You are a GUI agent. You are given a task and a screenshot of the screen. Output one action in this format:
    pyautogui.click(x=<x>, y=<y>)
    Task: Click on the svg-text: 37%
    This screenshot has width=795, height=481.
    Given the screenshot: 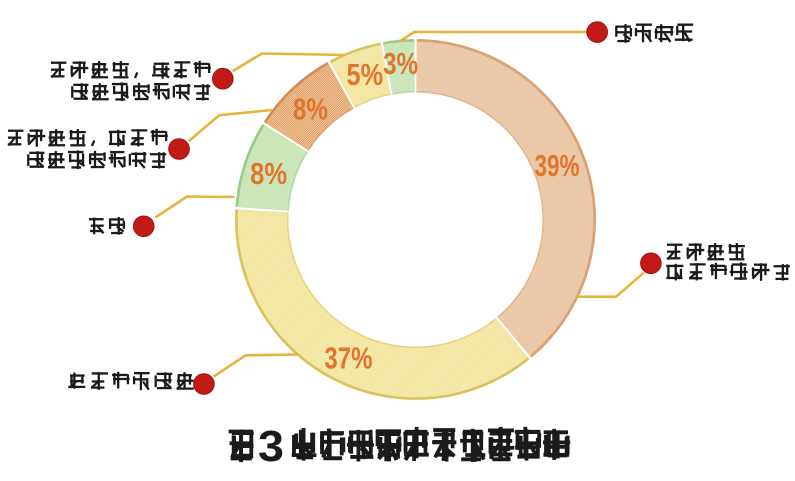 What is the action you would take?
    pyautogui.click(x=348, y=359)
    